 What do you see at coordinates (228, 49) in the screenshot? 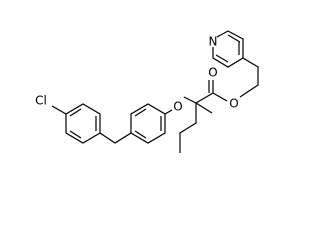
I see `pyridine-ring` at bounding box center [228, 49].